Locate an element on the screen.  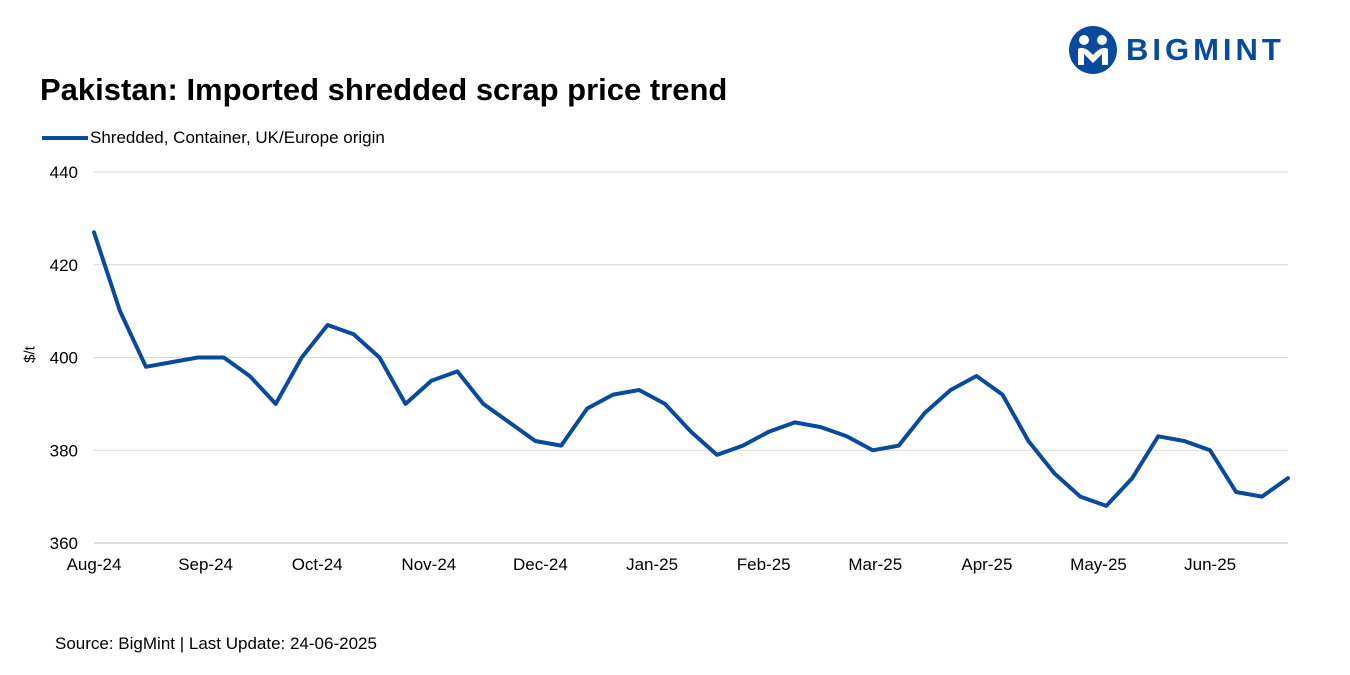
brand-name: BIGMINT is located at coordinates (1205, 49).